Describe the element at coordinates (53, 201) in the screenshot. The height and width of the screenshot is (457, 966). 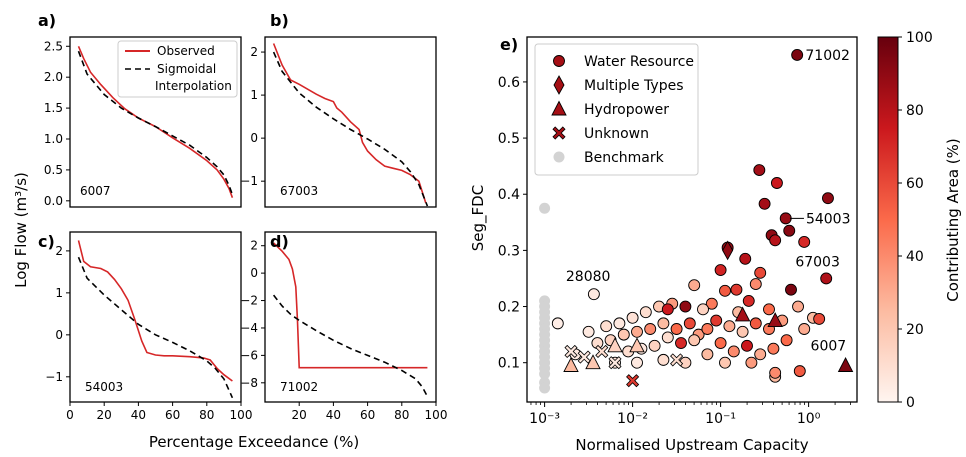
I see `y-tick-label: 0.0` at that location.